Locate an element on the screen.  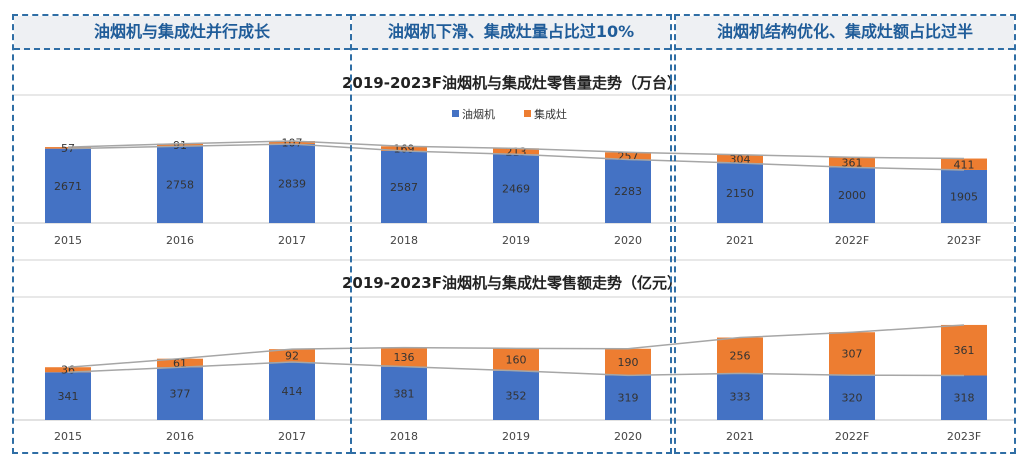
chart-title: 2019-2023F油烟机与集成灶零售量走势（万台） is located at coordinates (512, 83).